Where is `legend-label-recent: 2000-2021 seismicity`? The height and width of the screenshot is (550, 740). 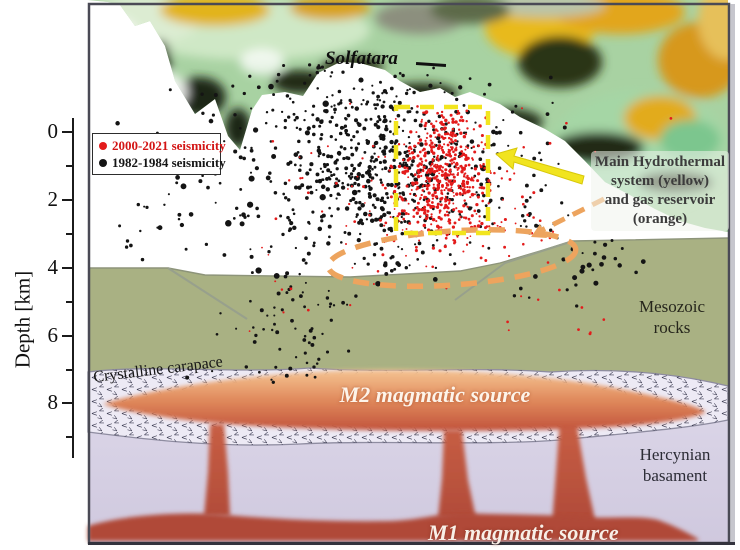 legend-label-recent: 2000-2021 seismicity is located at coordinates (169, 145).